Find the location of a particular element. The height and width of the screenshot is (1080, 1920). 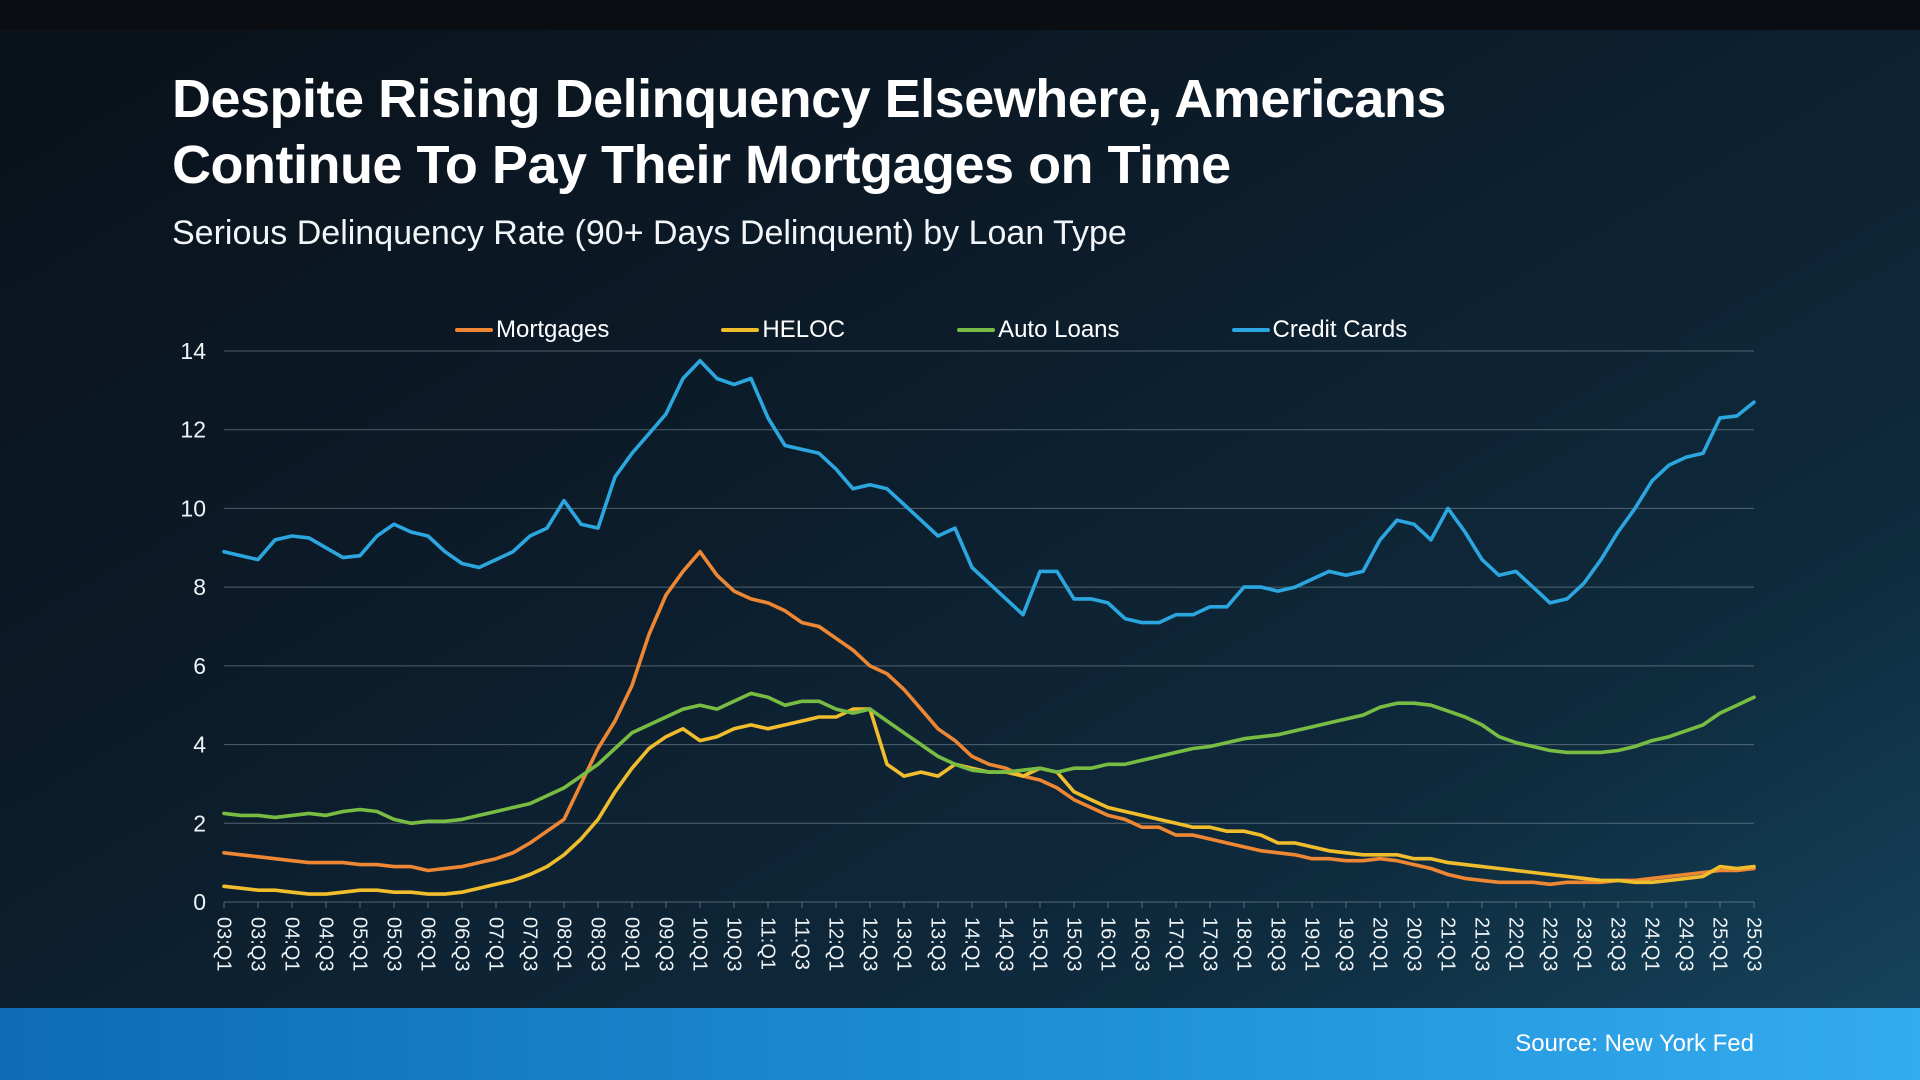

legend-item-mortgages: Mortgages is located at coordinates (532, 330).